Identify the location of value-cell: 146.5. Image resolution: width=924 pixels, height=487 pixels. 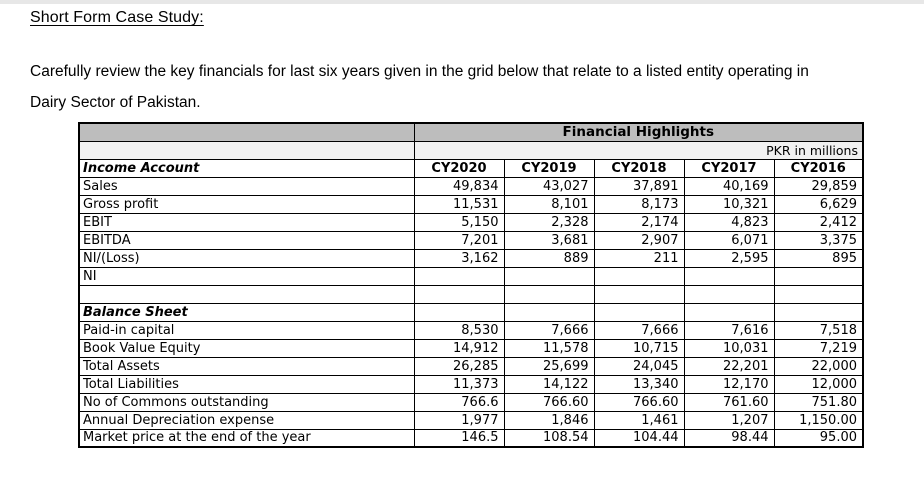
(459, 438).